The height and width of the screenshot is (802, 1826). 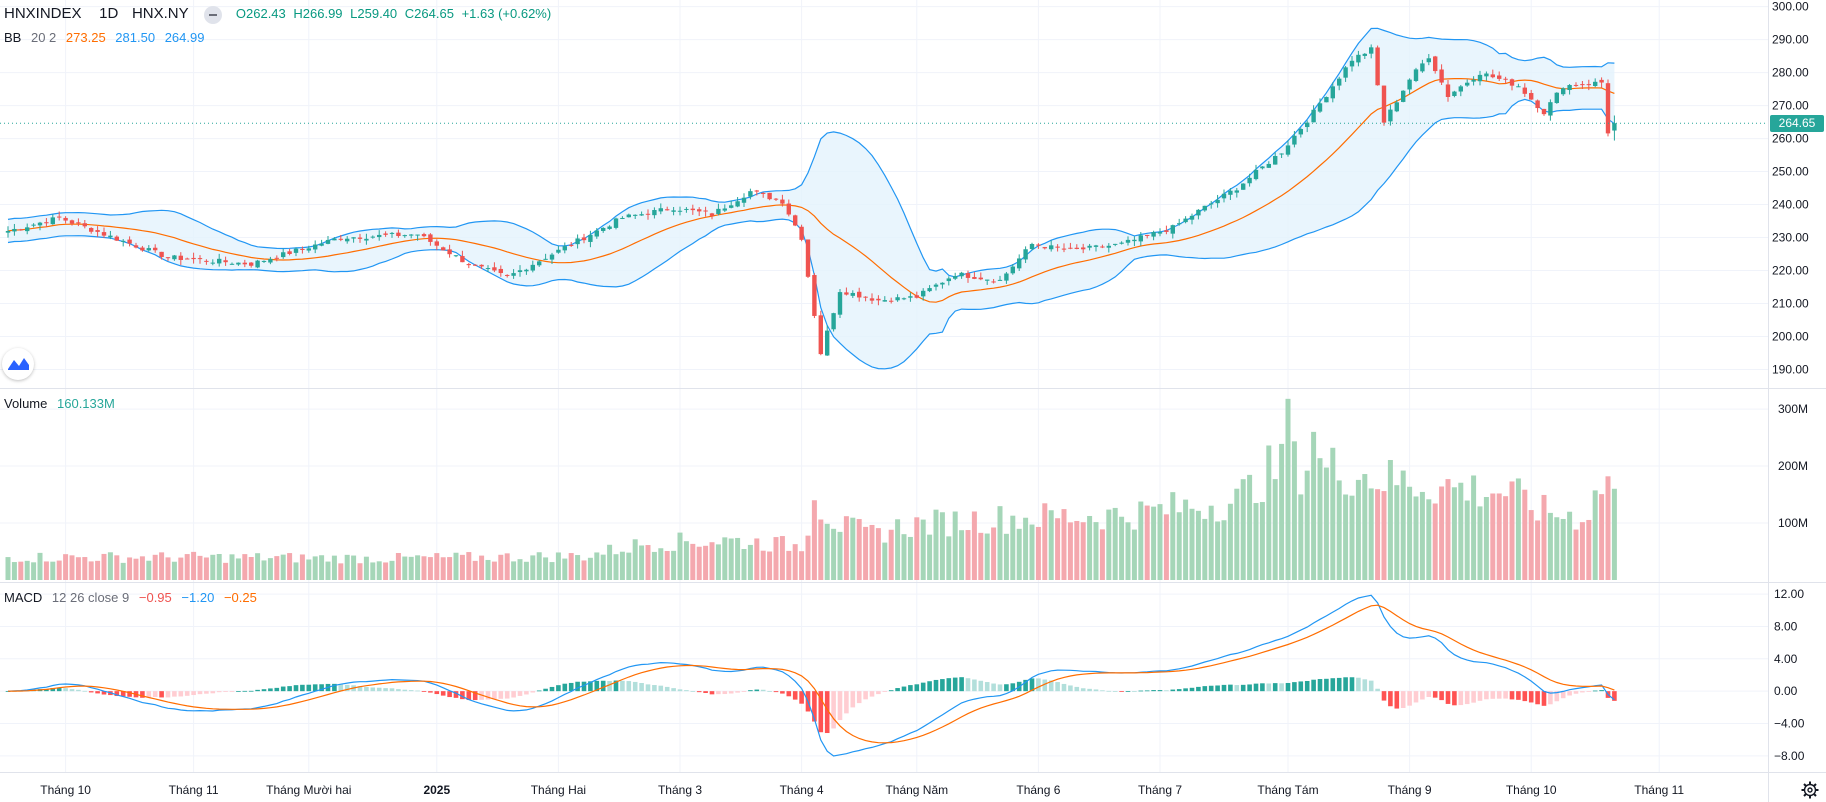 I want to click on exchange: HNX.NY, so click(x=160, y=13).